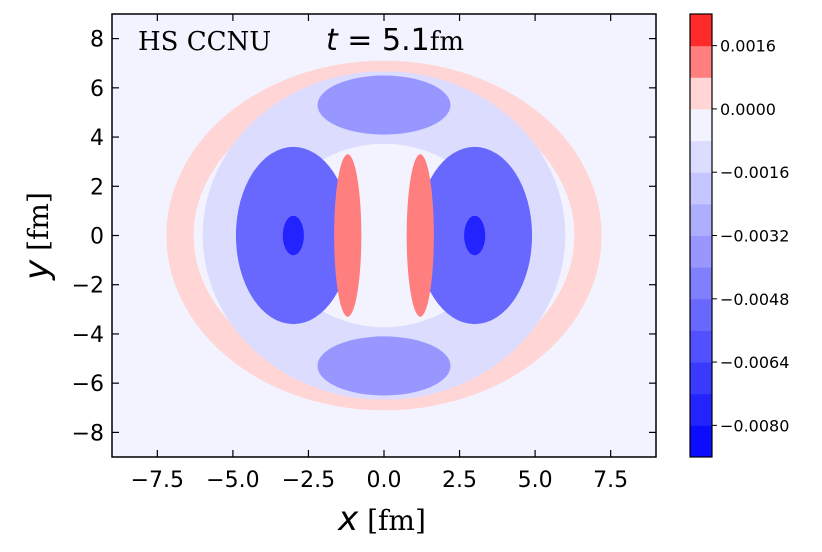 This screenshot has width=822, height=552. What do you see at coordinates (406, 40) in the screenshot?
I see `time-value: 5.1` at bounding box center [406, 40].